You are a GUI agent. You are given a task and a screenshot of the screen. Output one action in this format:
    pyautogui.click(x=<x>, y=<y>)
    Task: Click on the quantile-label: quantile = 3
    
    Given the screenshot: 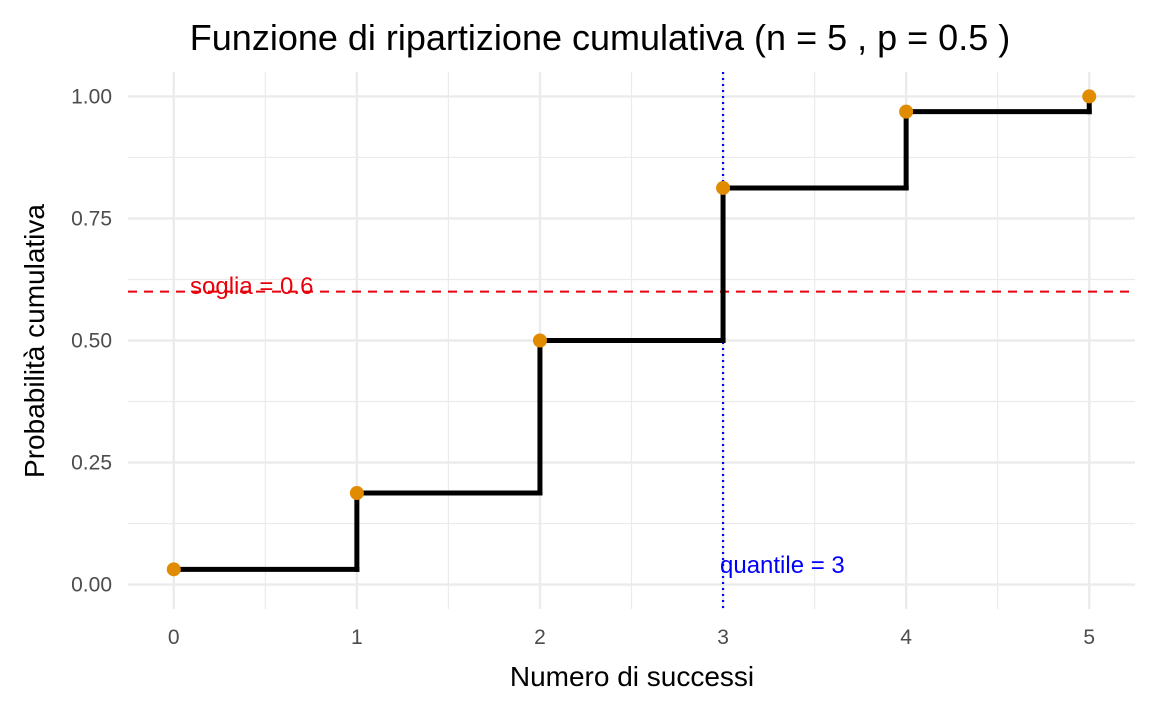 What is the action you would take?
    pyautogui.click(x=782, y=565)
    